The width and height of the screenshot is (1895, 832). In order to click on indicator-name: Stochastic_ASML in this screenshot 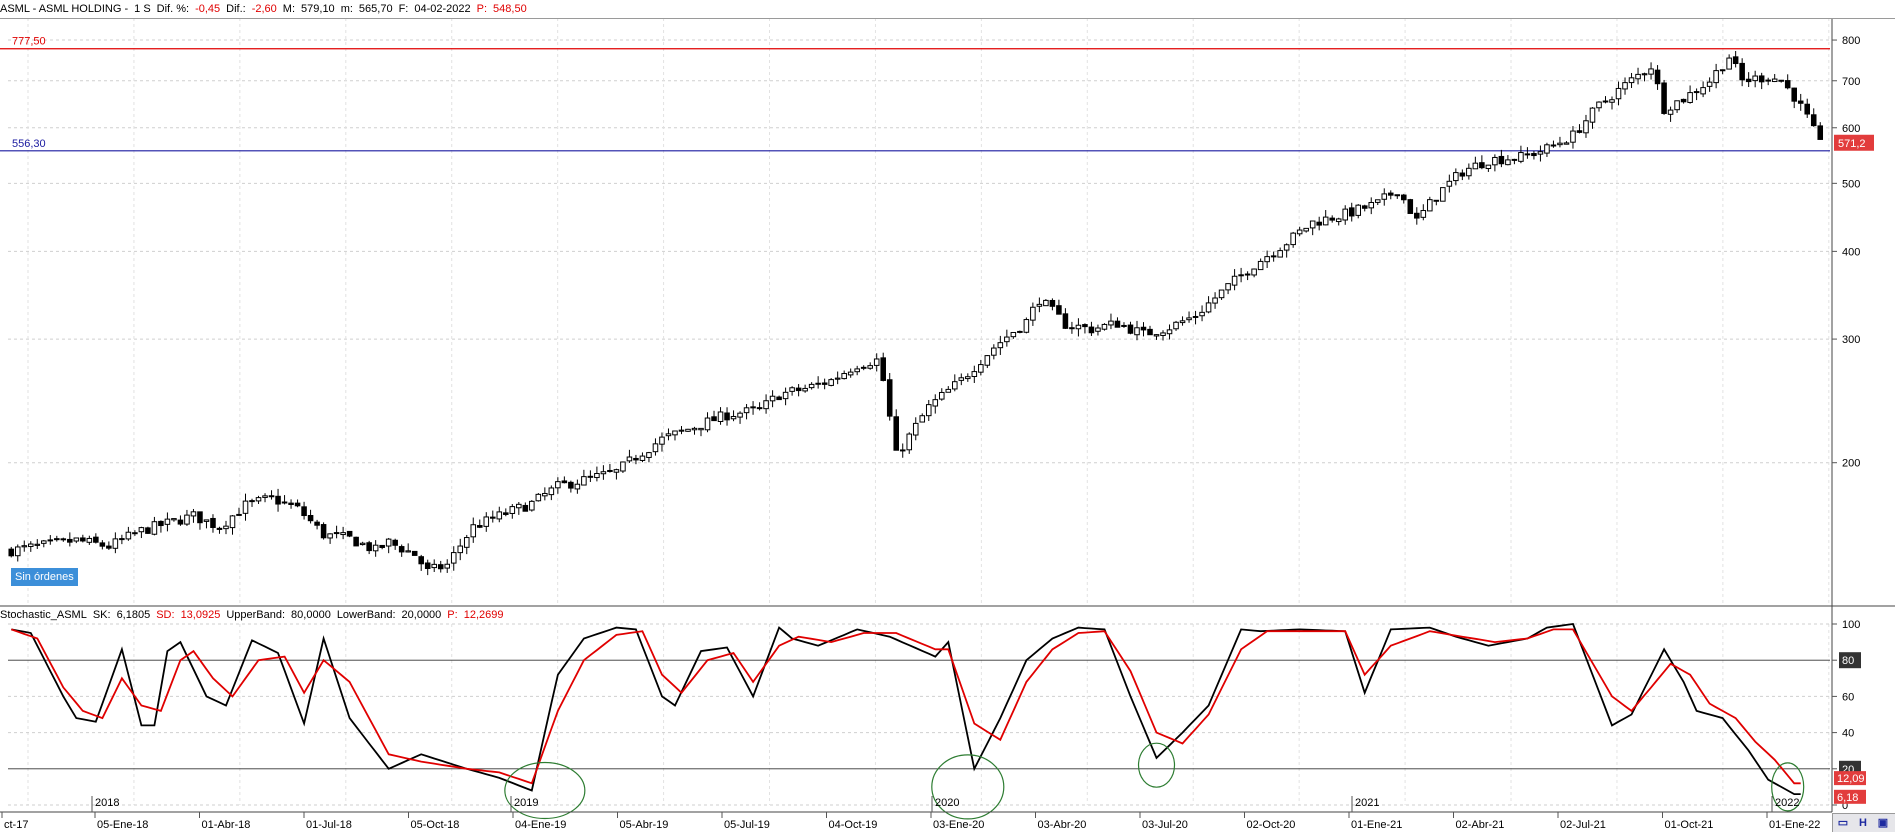, I will do `click(43, 615)`.